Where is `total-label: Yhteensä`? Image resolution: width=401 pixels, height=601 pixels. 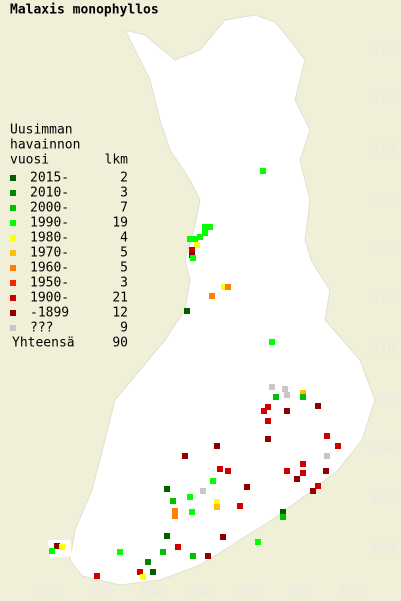
total-label: Yhteensä is located at coordinates (43, 343).